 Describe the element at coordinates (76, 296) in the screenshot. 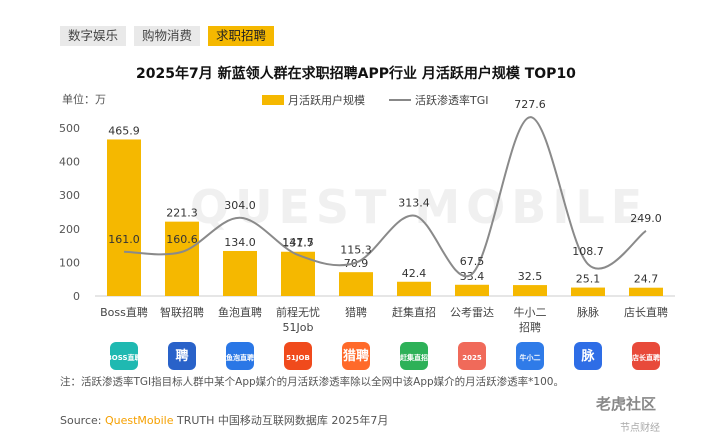

I see `y-tick-label: 0` at that location.